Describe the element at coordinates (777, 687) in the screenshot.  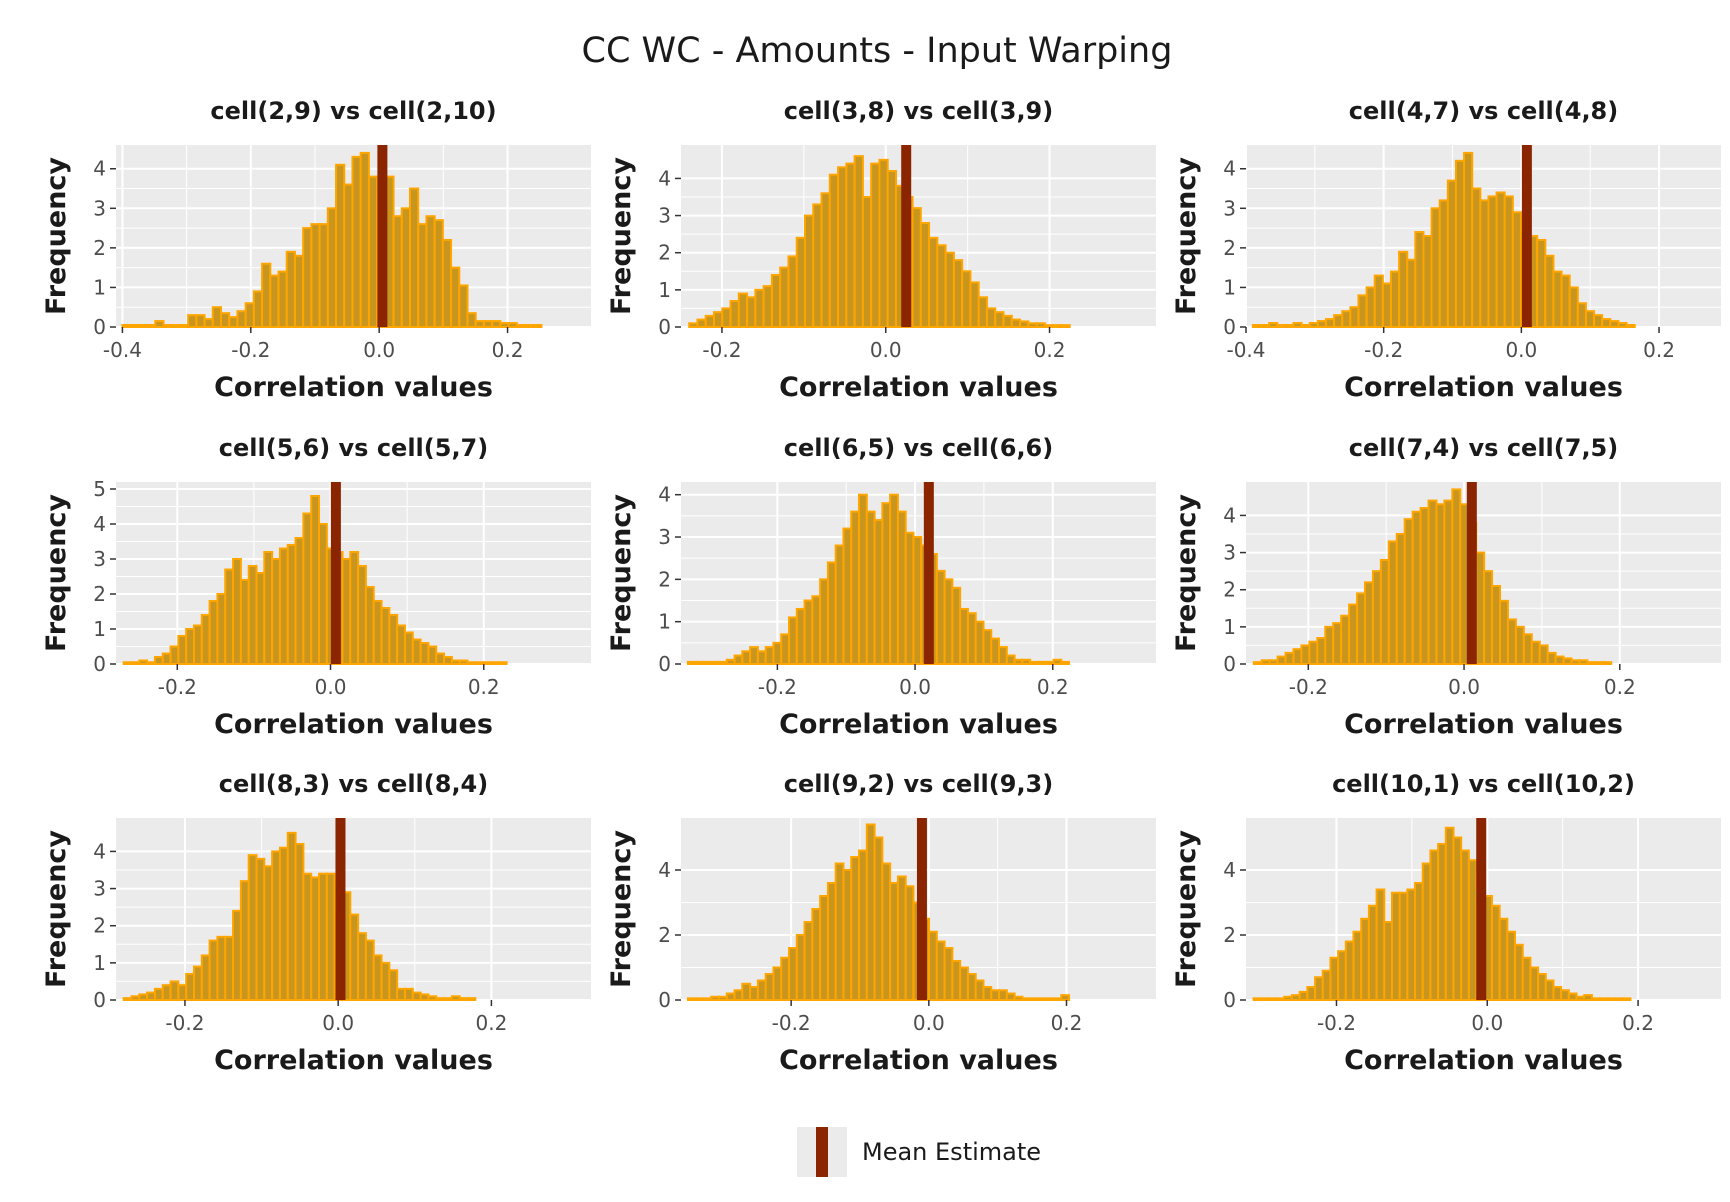
I see `x-tick-label: -0.2` at that location.